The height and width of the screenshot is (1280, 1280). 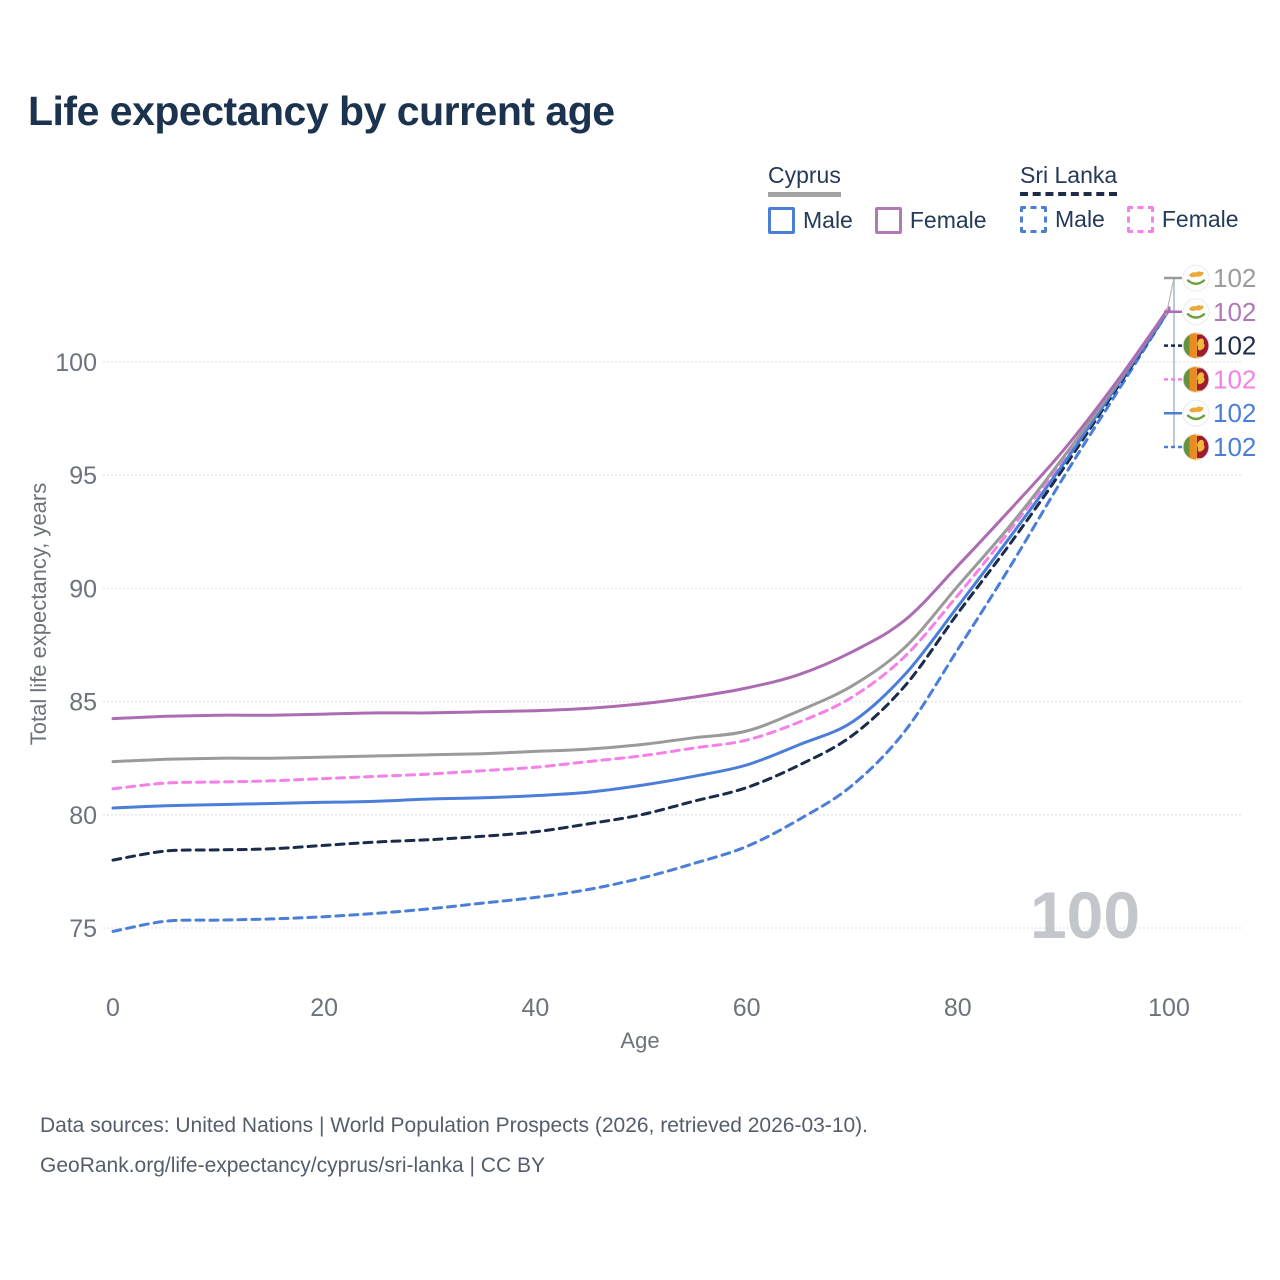 I want to click on y-tick-100: 100, so click(x=76, y=363).